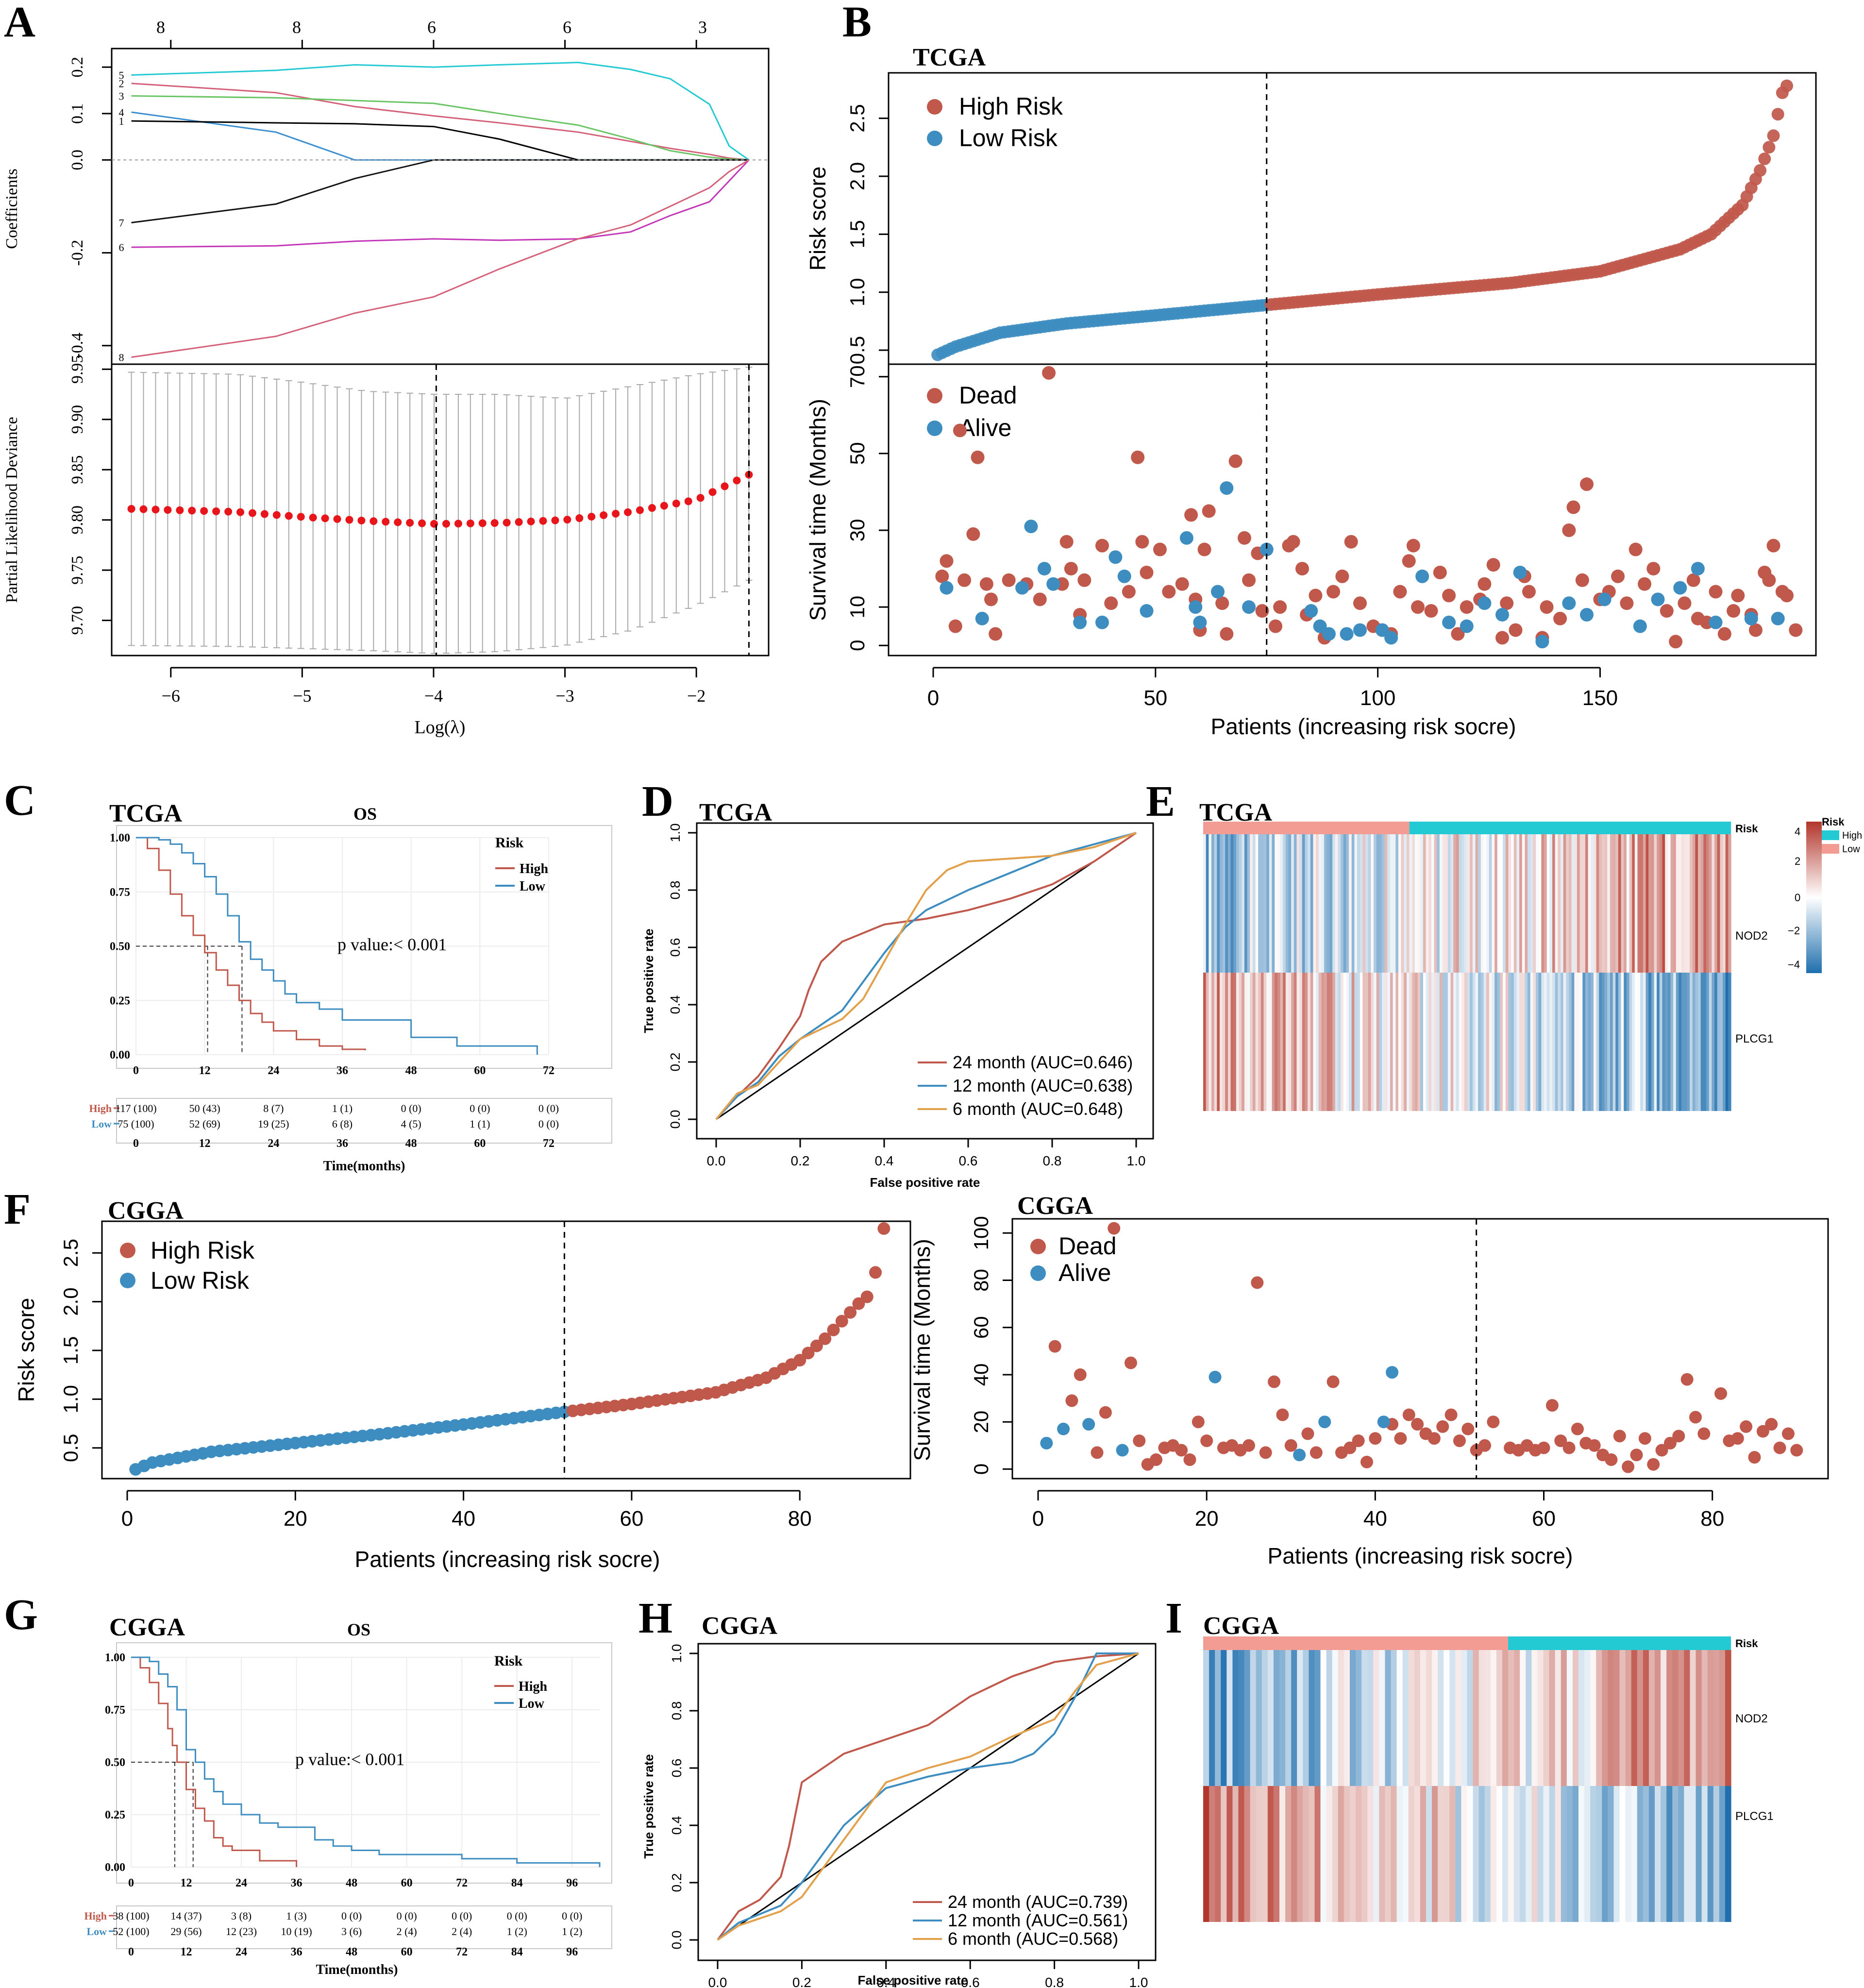 The height and width of the screenshot is (1988, 1864). What do you see at coordinates (136, 1124) in the screenshot?
I see `risk-table-cell: 75 (100)` at bounding box center [136, 1124].